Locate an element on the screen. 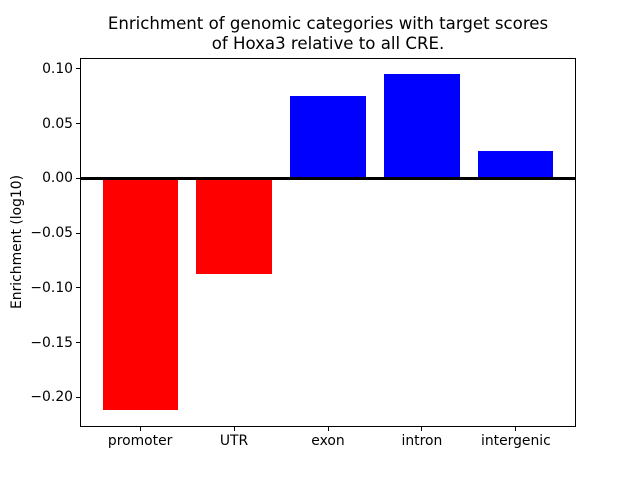 The height and width of the screenshot is (480, 640). x-tick-label: exon is located at coordinates (328, 441).